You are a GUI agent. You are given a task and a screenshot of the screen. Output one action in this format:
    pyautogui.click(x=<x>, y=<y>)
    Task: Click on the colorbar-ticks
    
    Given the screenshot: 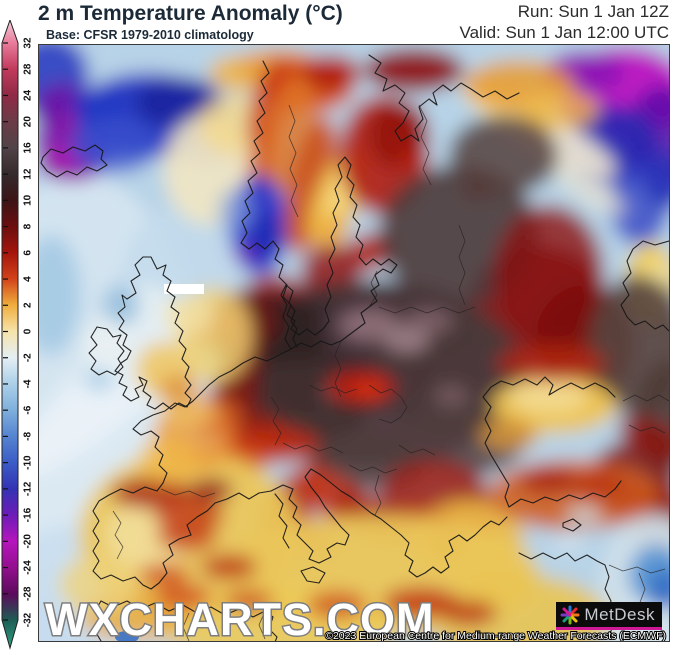 What is the action you would take?
    pyautogui.click(x=5, y=331)
    